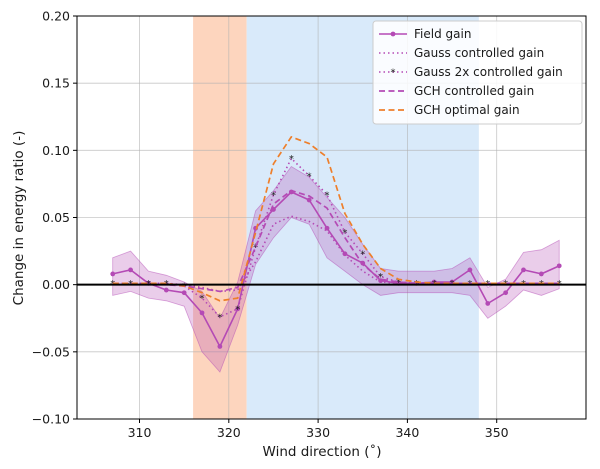 Image resolution: width=600 pixels, height=469 pixels. I want to click on series-2-point-13: *, so click(344, 233).